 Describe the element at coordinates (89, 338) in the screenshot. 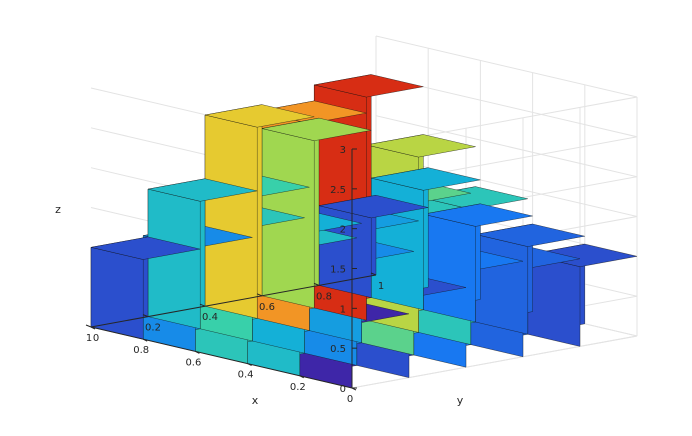

I see `x-tick-label: 1` at that location.